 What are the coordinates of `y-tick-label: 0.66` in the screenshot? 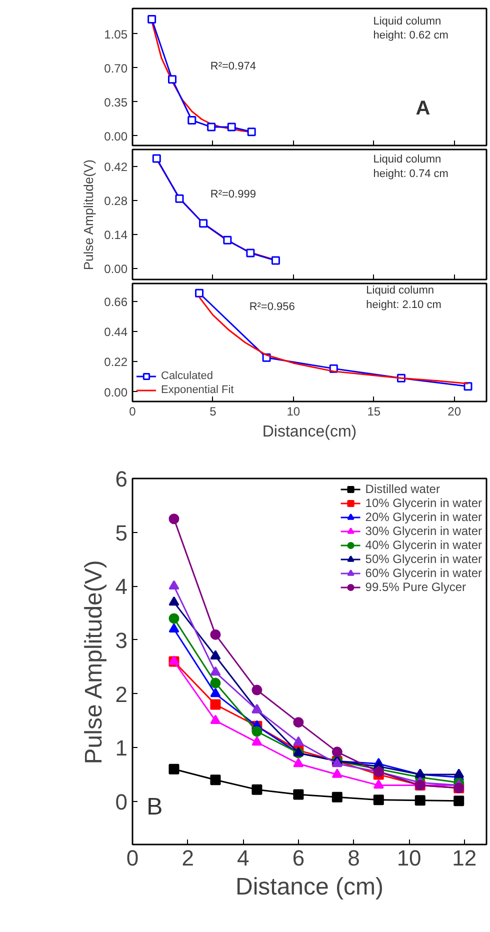 It's located at (116, 301).